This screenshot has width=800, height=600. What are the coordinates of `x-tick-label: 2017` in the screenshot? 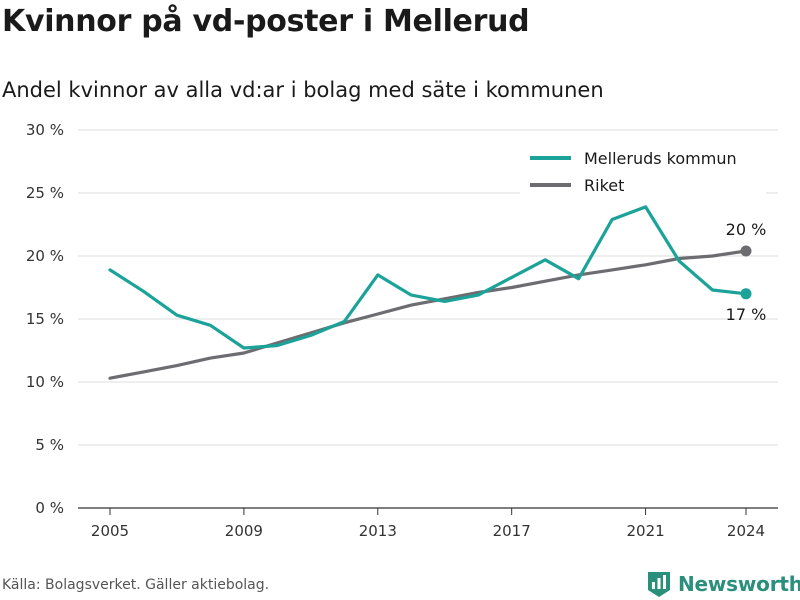 It's located at (512, 531).